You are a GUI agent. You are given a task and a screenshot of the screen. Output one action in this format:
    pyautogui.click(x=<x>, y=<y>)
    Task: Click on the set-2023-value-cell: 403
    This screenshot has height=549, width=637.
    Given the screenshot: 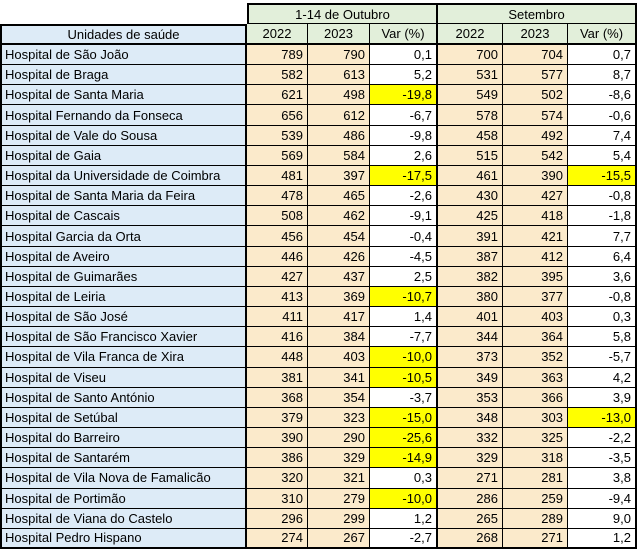 What is the action you would take?
    pyautogui.click(x=535, y=317)
    